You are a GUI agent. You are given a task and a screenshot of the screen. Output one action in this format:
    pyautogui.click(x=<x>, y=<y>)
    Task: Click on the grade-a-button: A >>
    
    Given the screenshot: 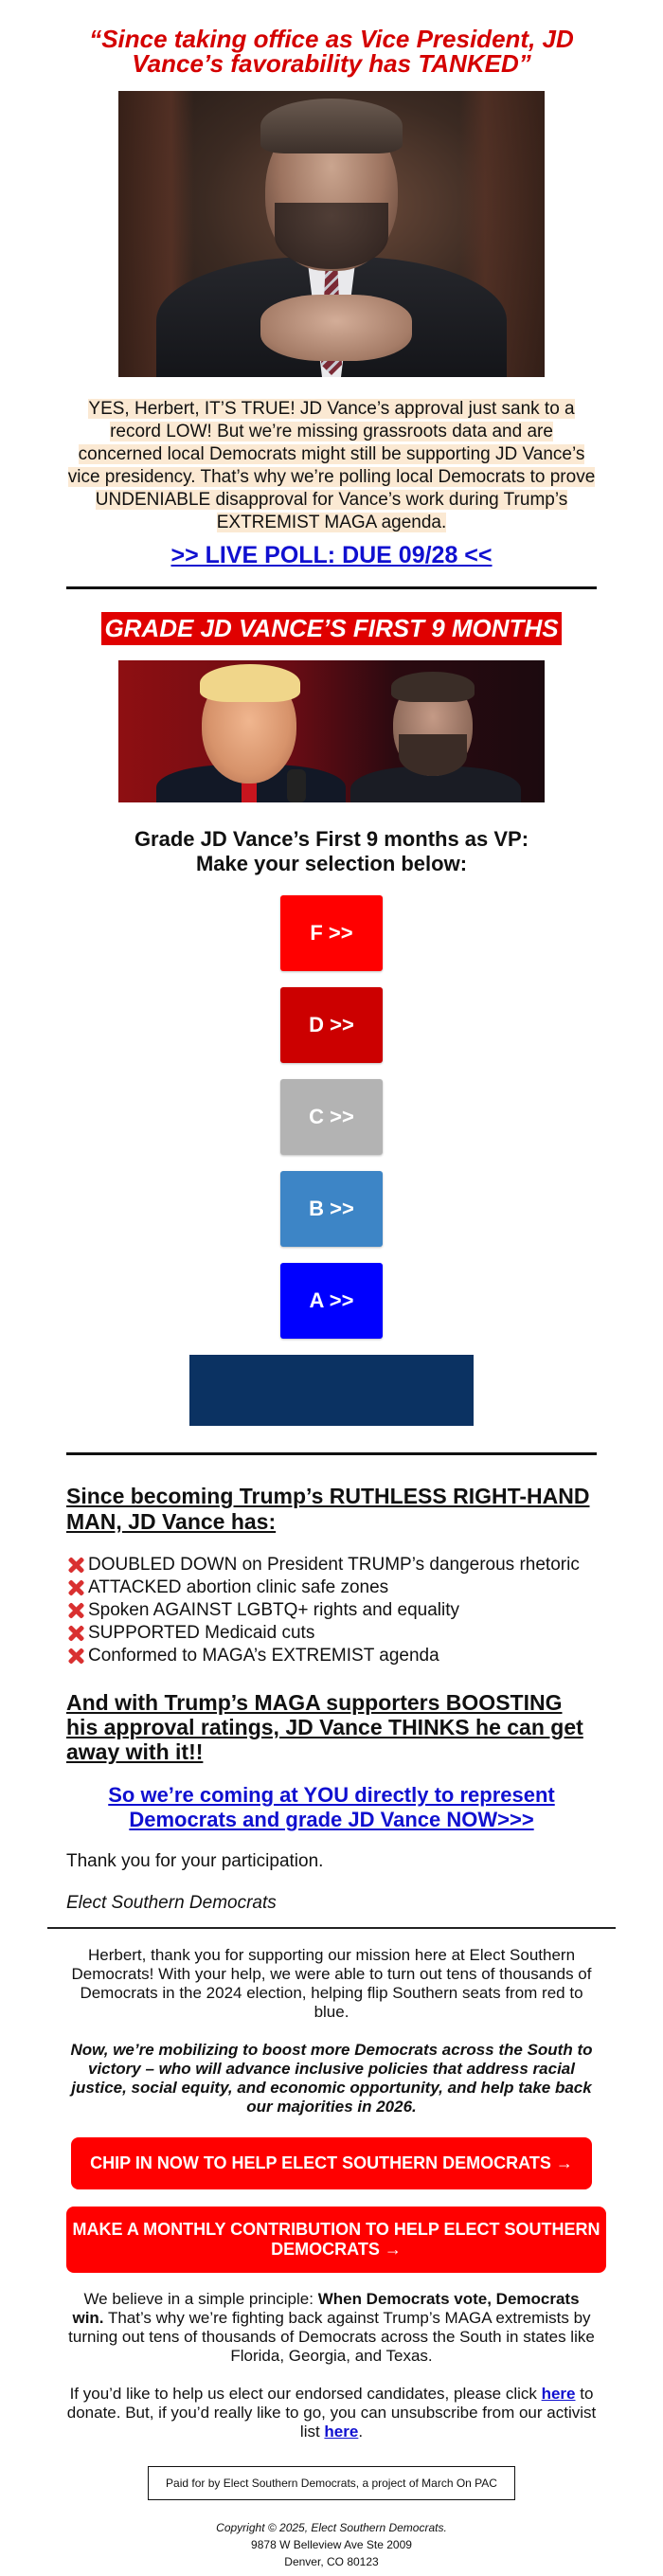 What is the action you would take?
    pyautogui.click(x=331, y=1301)
    